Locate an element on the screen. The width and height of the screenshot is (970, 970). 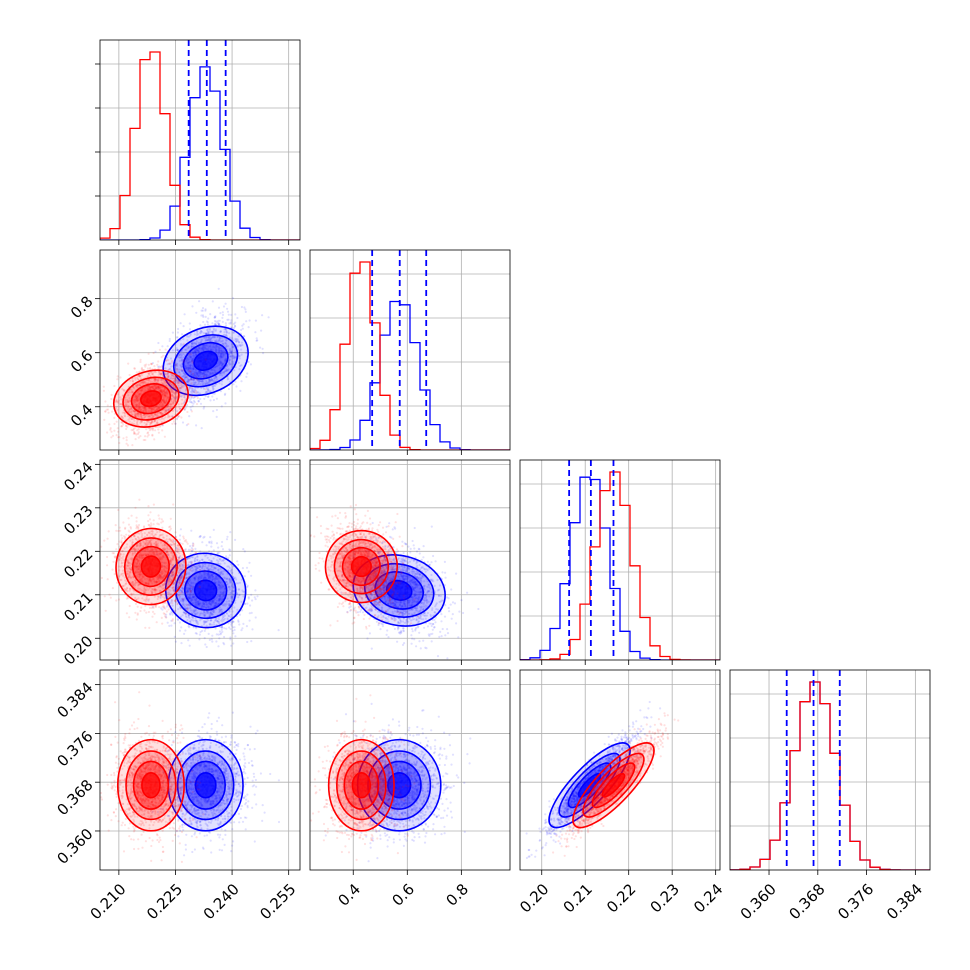
contour-line is located at coordinates (205, 360).